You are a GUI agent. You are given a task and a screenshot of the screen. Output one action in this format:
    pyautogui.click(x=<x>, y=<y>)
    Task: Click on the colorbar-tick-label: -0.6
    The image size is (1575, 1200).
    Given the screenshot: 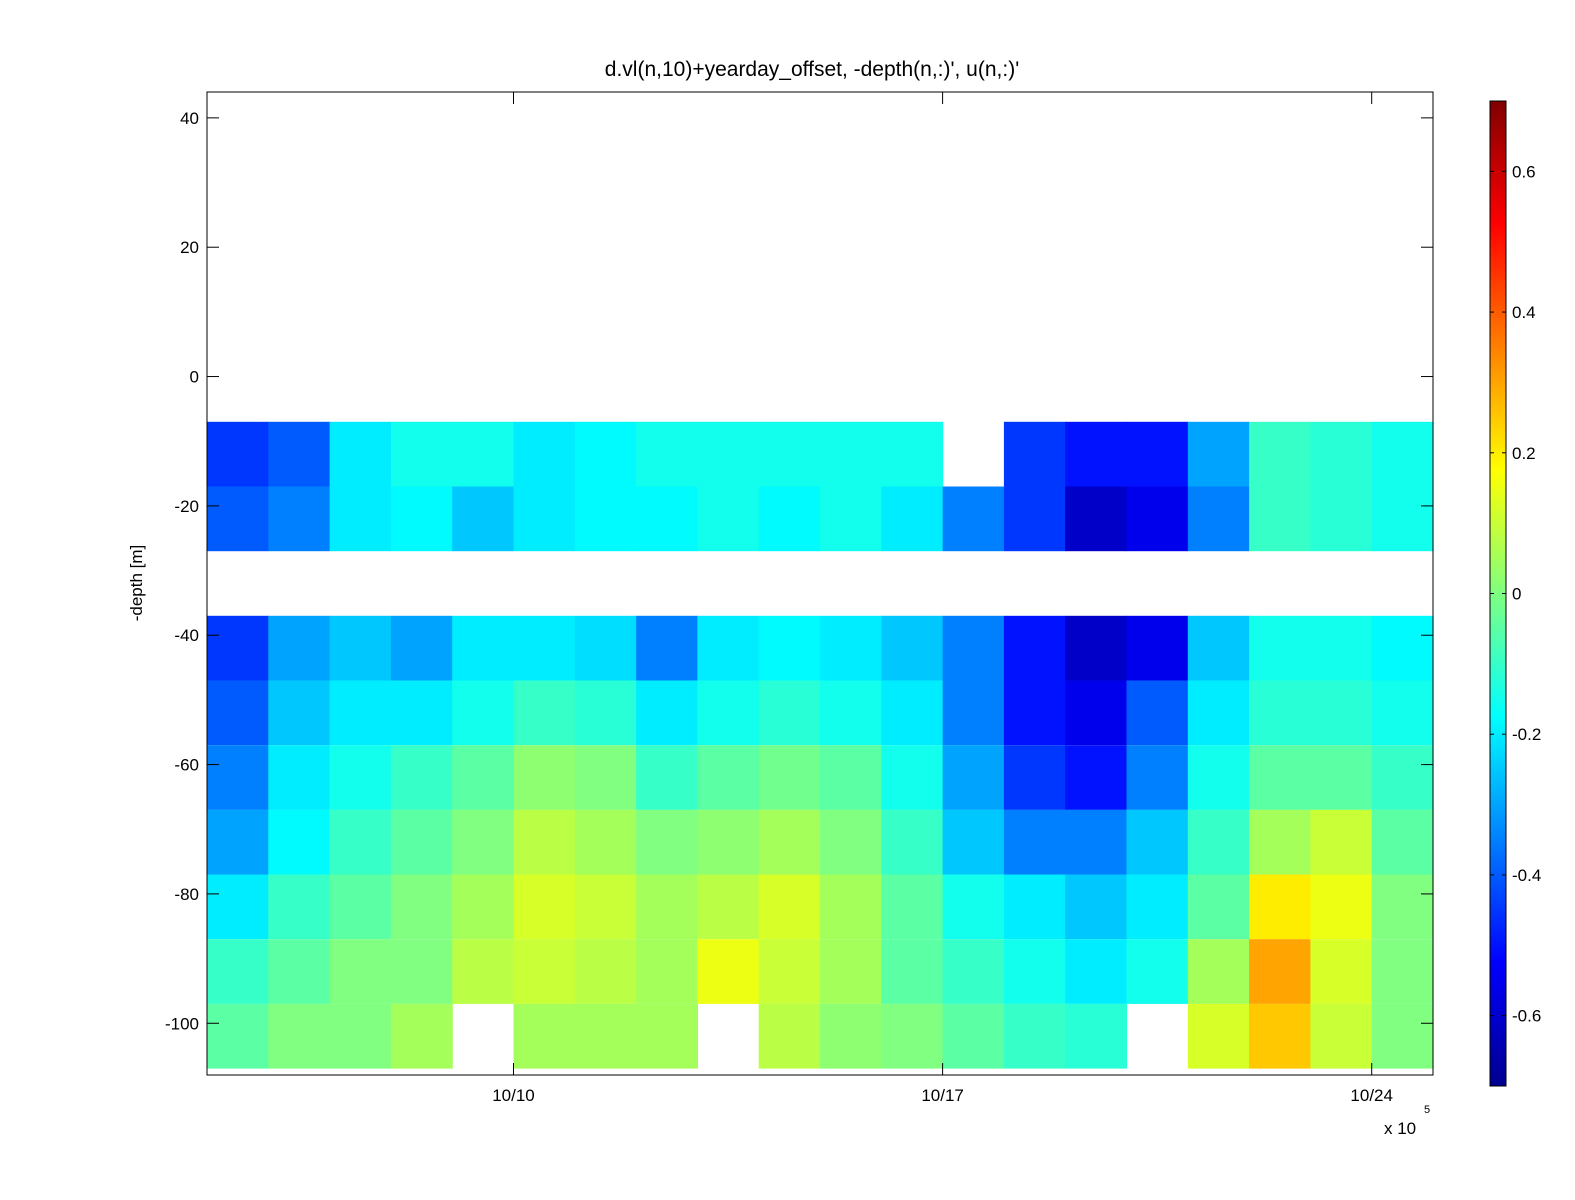 What is the action you would take?
    pyautogui.click(x=1526, y=1016)
    